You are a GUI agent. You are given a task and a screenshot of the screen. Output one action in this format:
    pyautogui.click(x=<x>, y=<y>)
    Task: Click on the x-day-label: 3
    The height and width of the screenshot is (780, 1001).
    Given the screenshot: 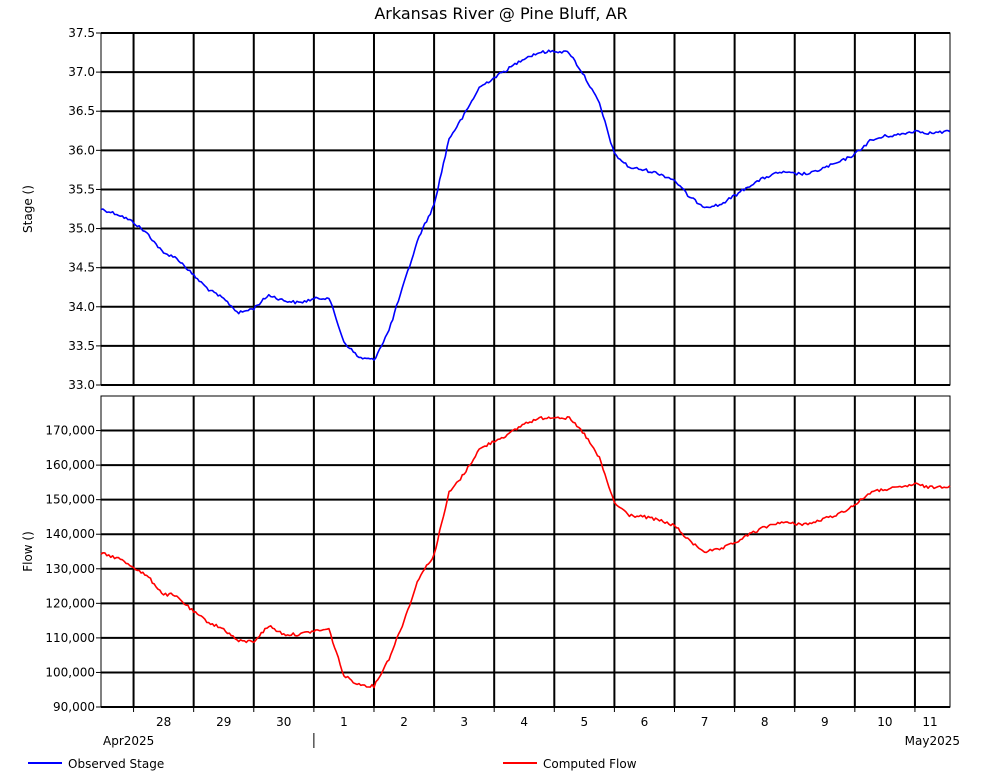 What is the action you would take?
    pyautogui.click(x=464, y=722)
    